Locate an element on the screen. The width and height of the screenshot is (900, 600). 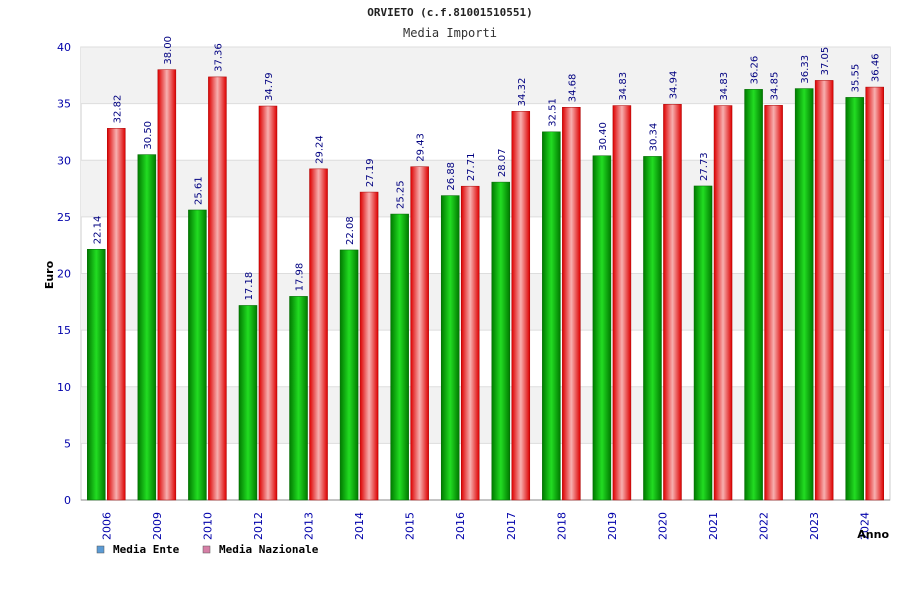
data-label: 22.08 is located at coordinates (350, 230).